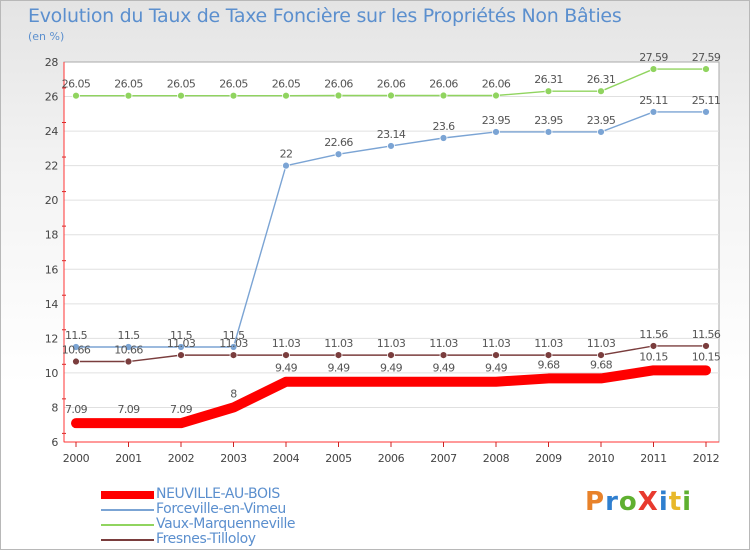  Describe the element at coordinates (601, 79) in the screenshot. I see `data-label-vaux-marquenneville: 26.31` at that location.